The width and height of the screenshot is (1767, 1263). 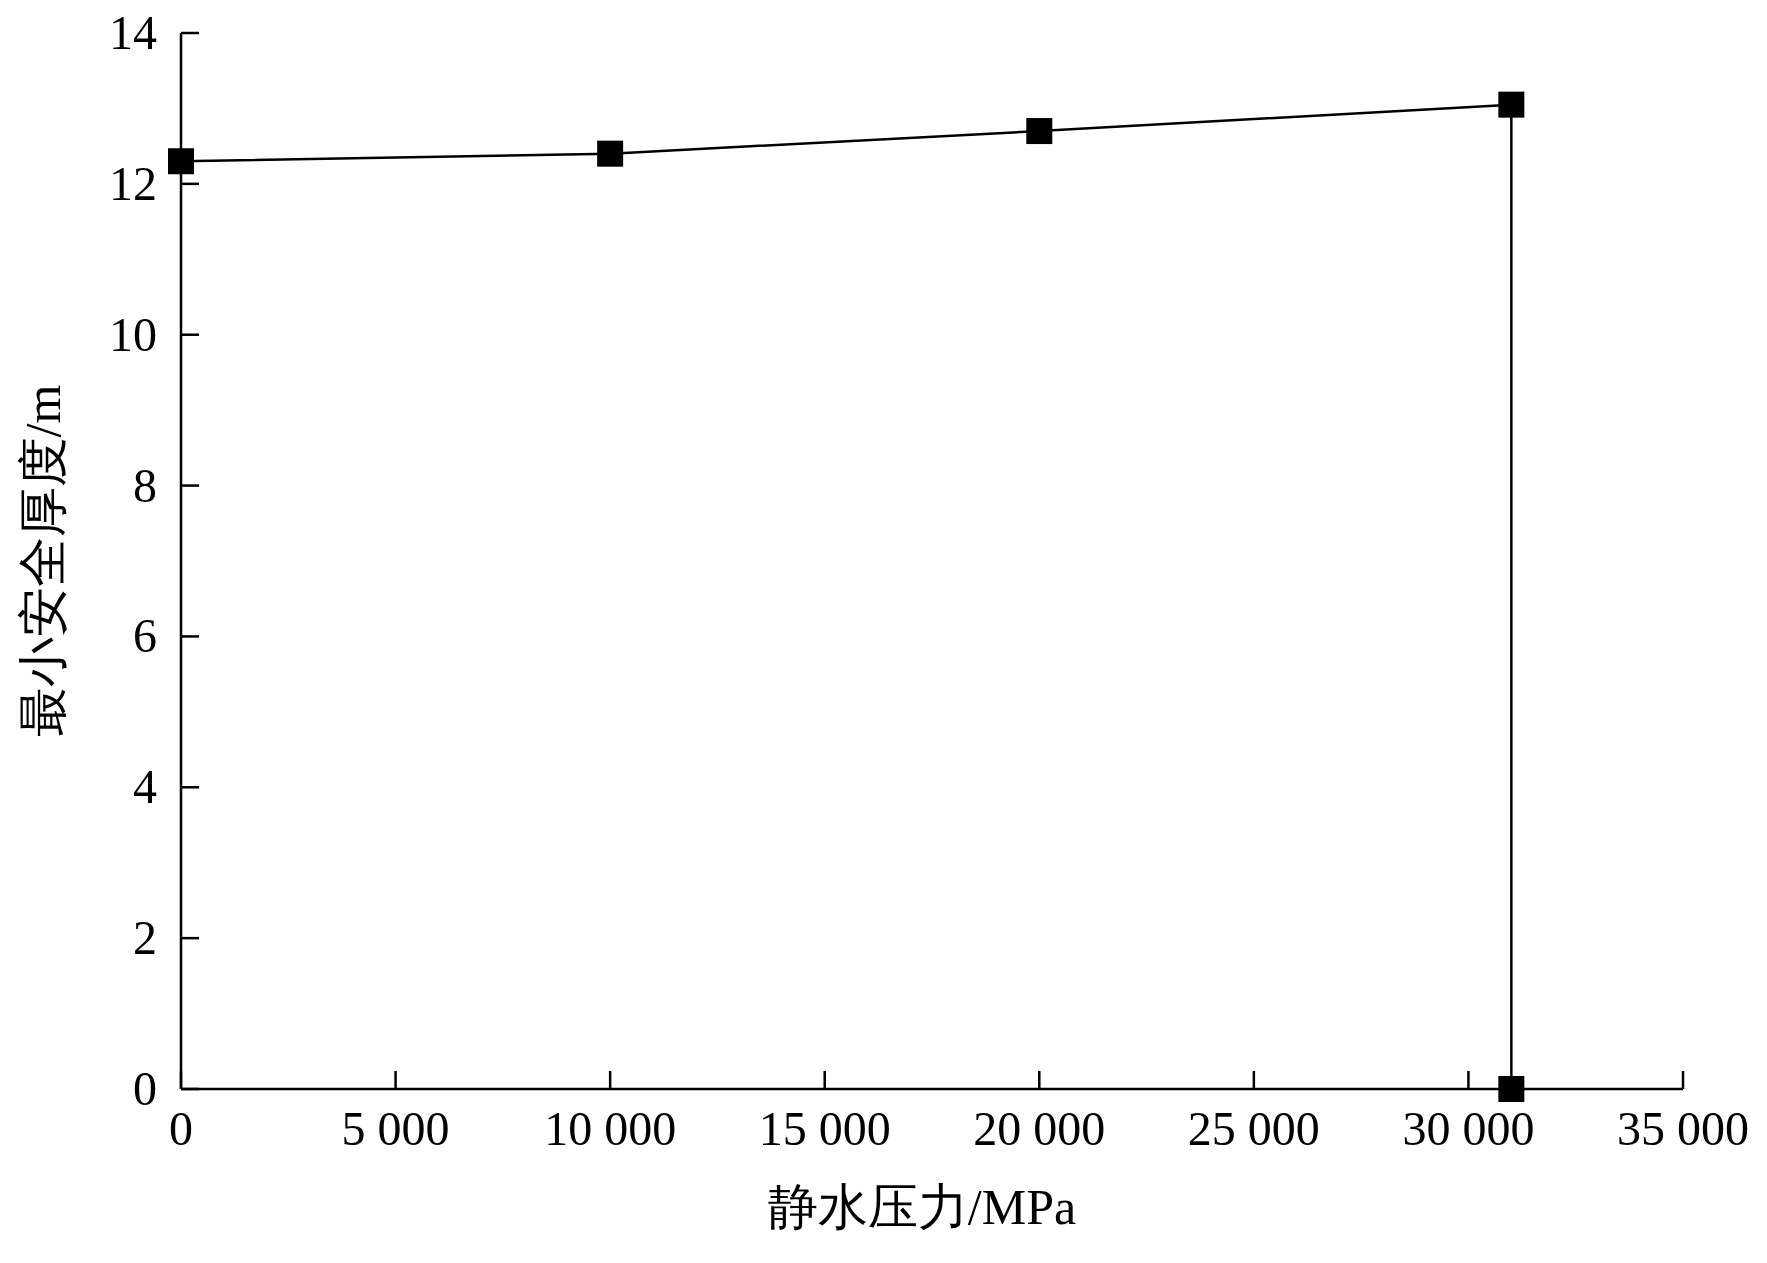 What do you see at coordinates (922, 1207) in the screenshot?
I see `x-axis-title: 静水压力/MPa` at bounding box center [922, 1207].